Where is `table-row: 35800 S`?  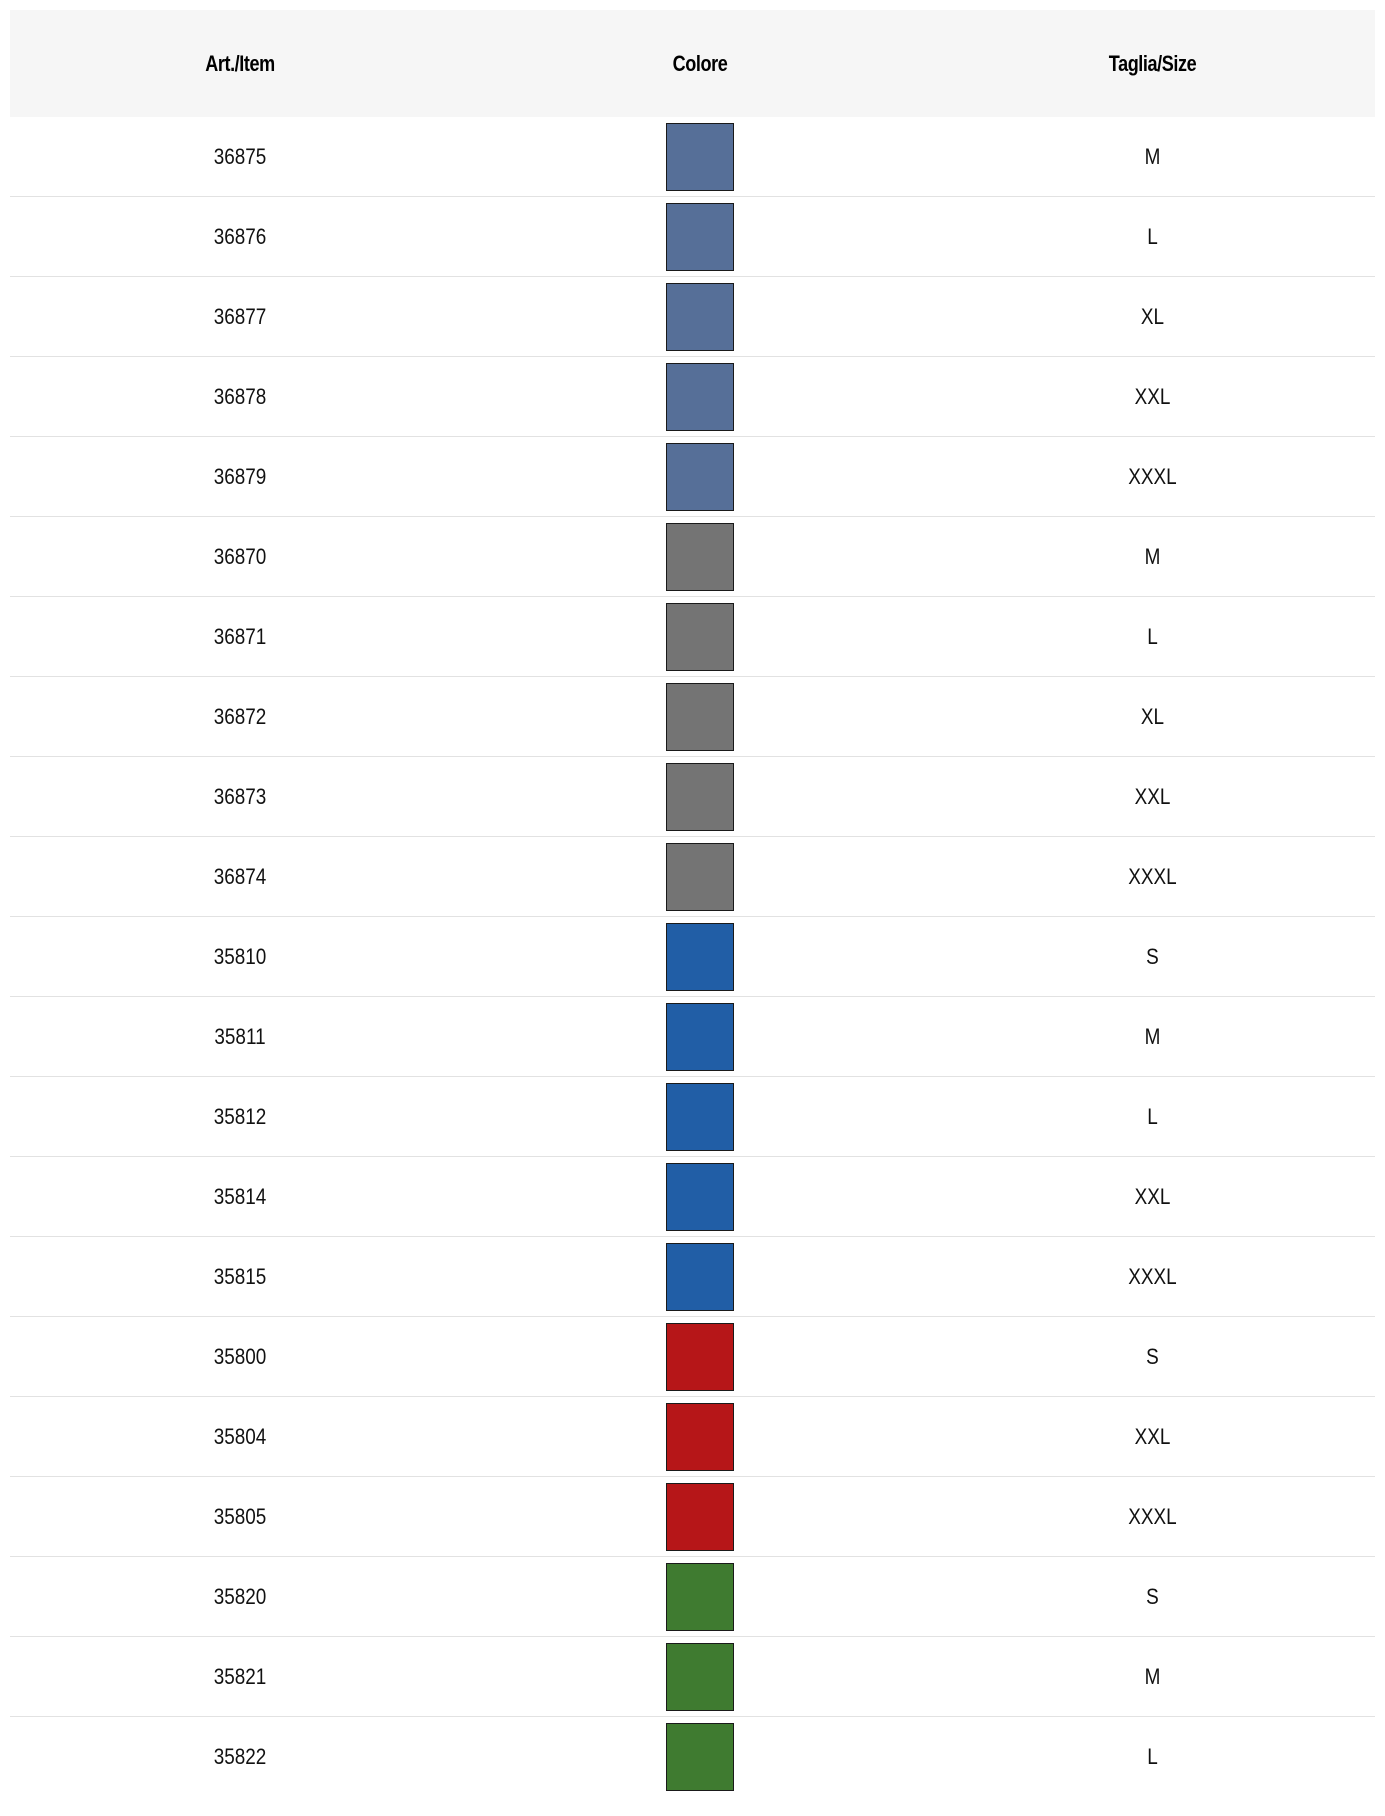 table-row: 35800 S is located at coordinates (692, 1357).